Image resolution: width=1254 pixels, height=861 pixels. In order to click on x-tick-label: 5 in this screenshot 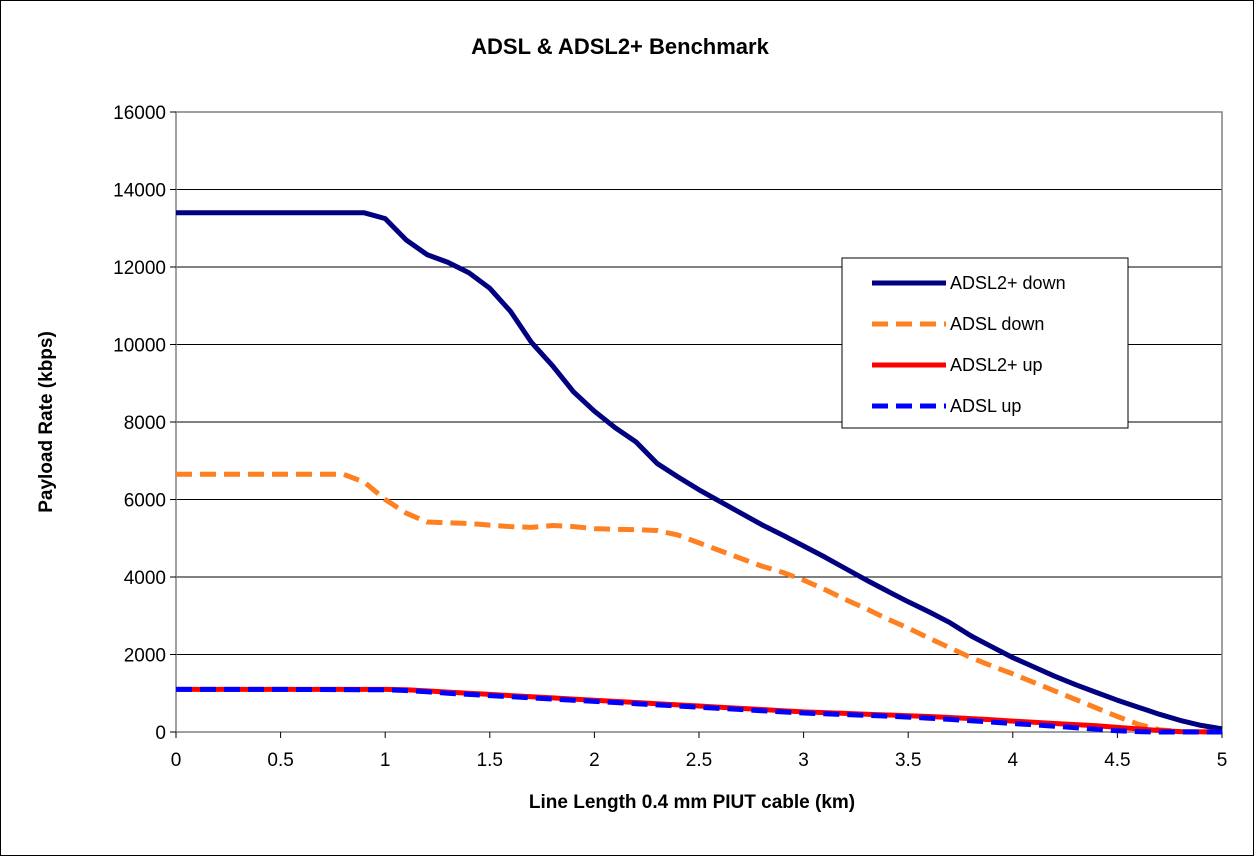, I will do `click(1222, 760)`.